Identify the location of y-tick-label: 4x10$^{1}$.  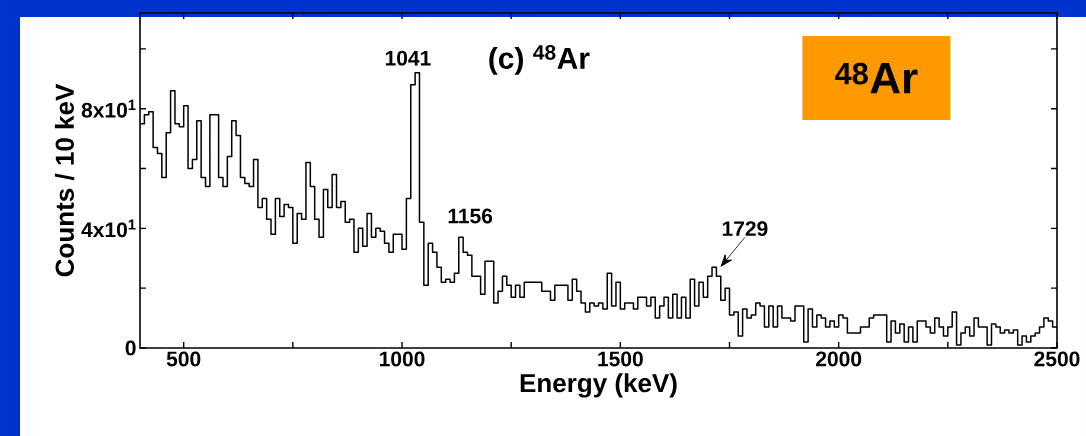
(108, 228).